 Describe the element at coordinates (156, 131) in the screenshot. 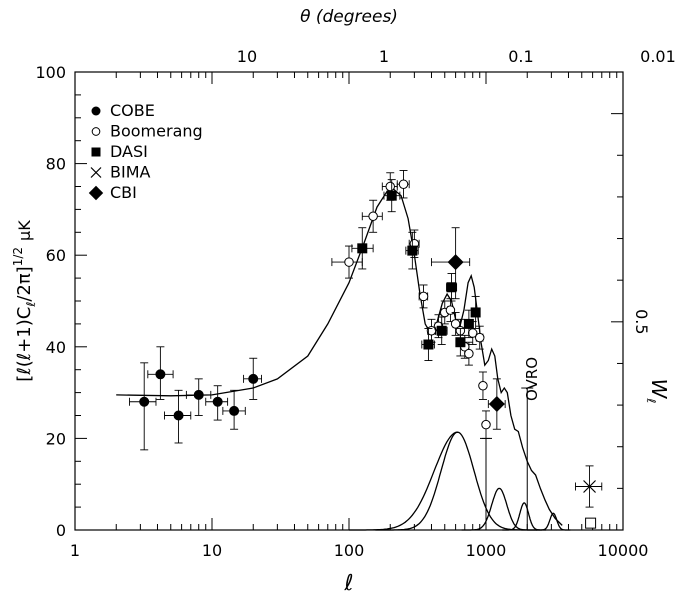

I see `legend-label: Boomerang` at that location.